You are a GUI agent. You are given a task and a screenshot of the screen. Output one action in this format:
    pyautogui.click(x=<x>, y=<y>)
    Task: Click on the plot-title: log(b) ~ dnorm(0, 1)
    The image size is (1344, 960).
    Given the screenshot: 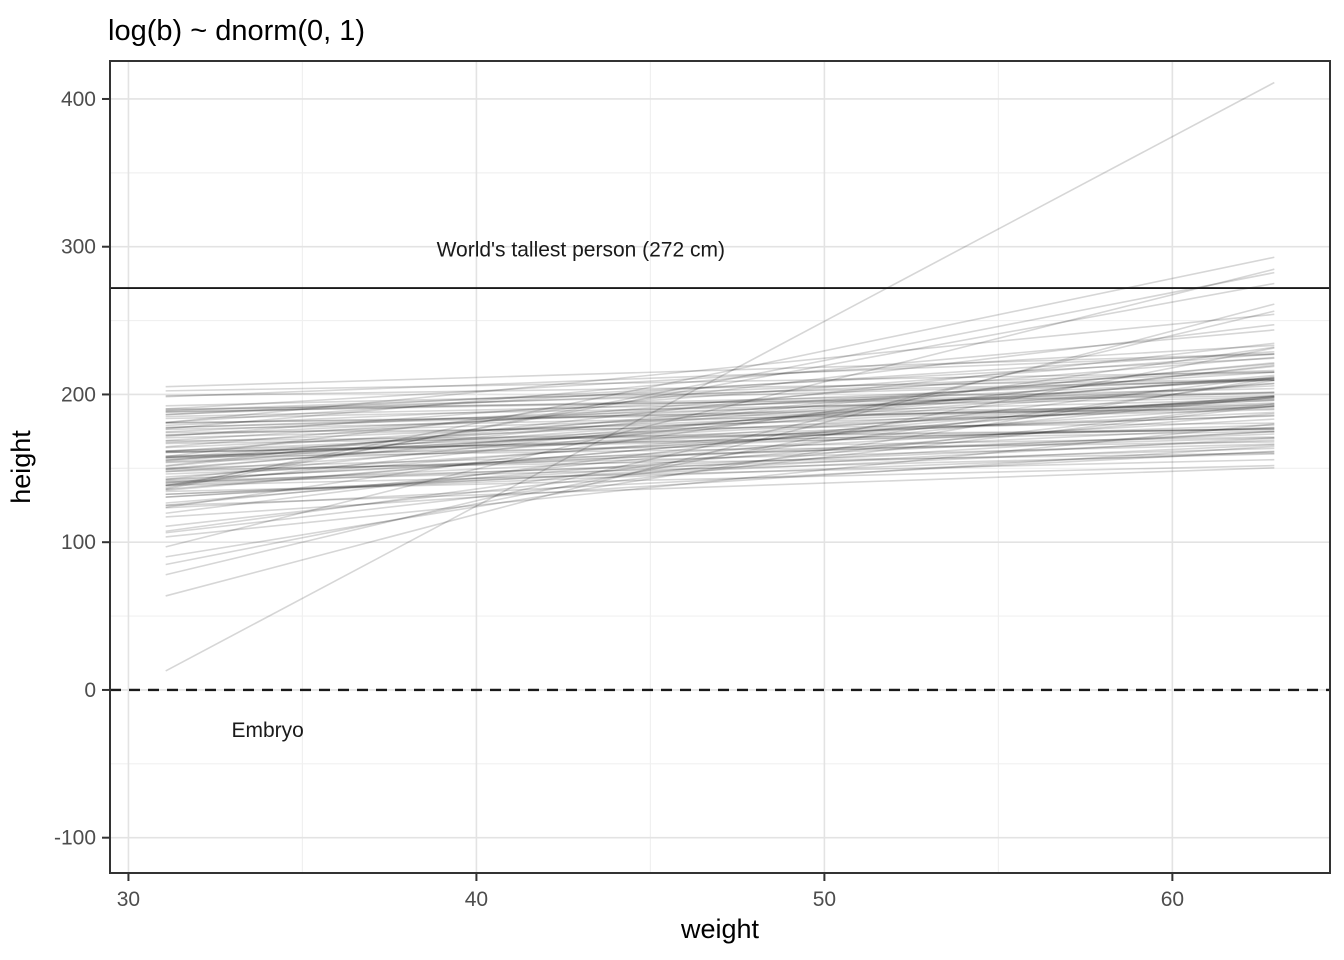 What is the action you would take?
    pyautogui.click(x=236, y=31)
    